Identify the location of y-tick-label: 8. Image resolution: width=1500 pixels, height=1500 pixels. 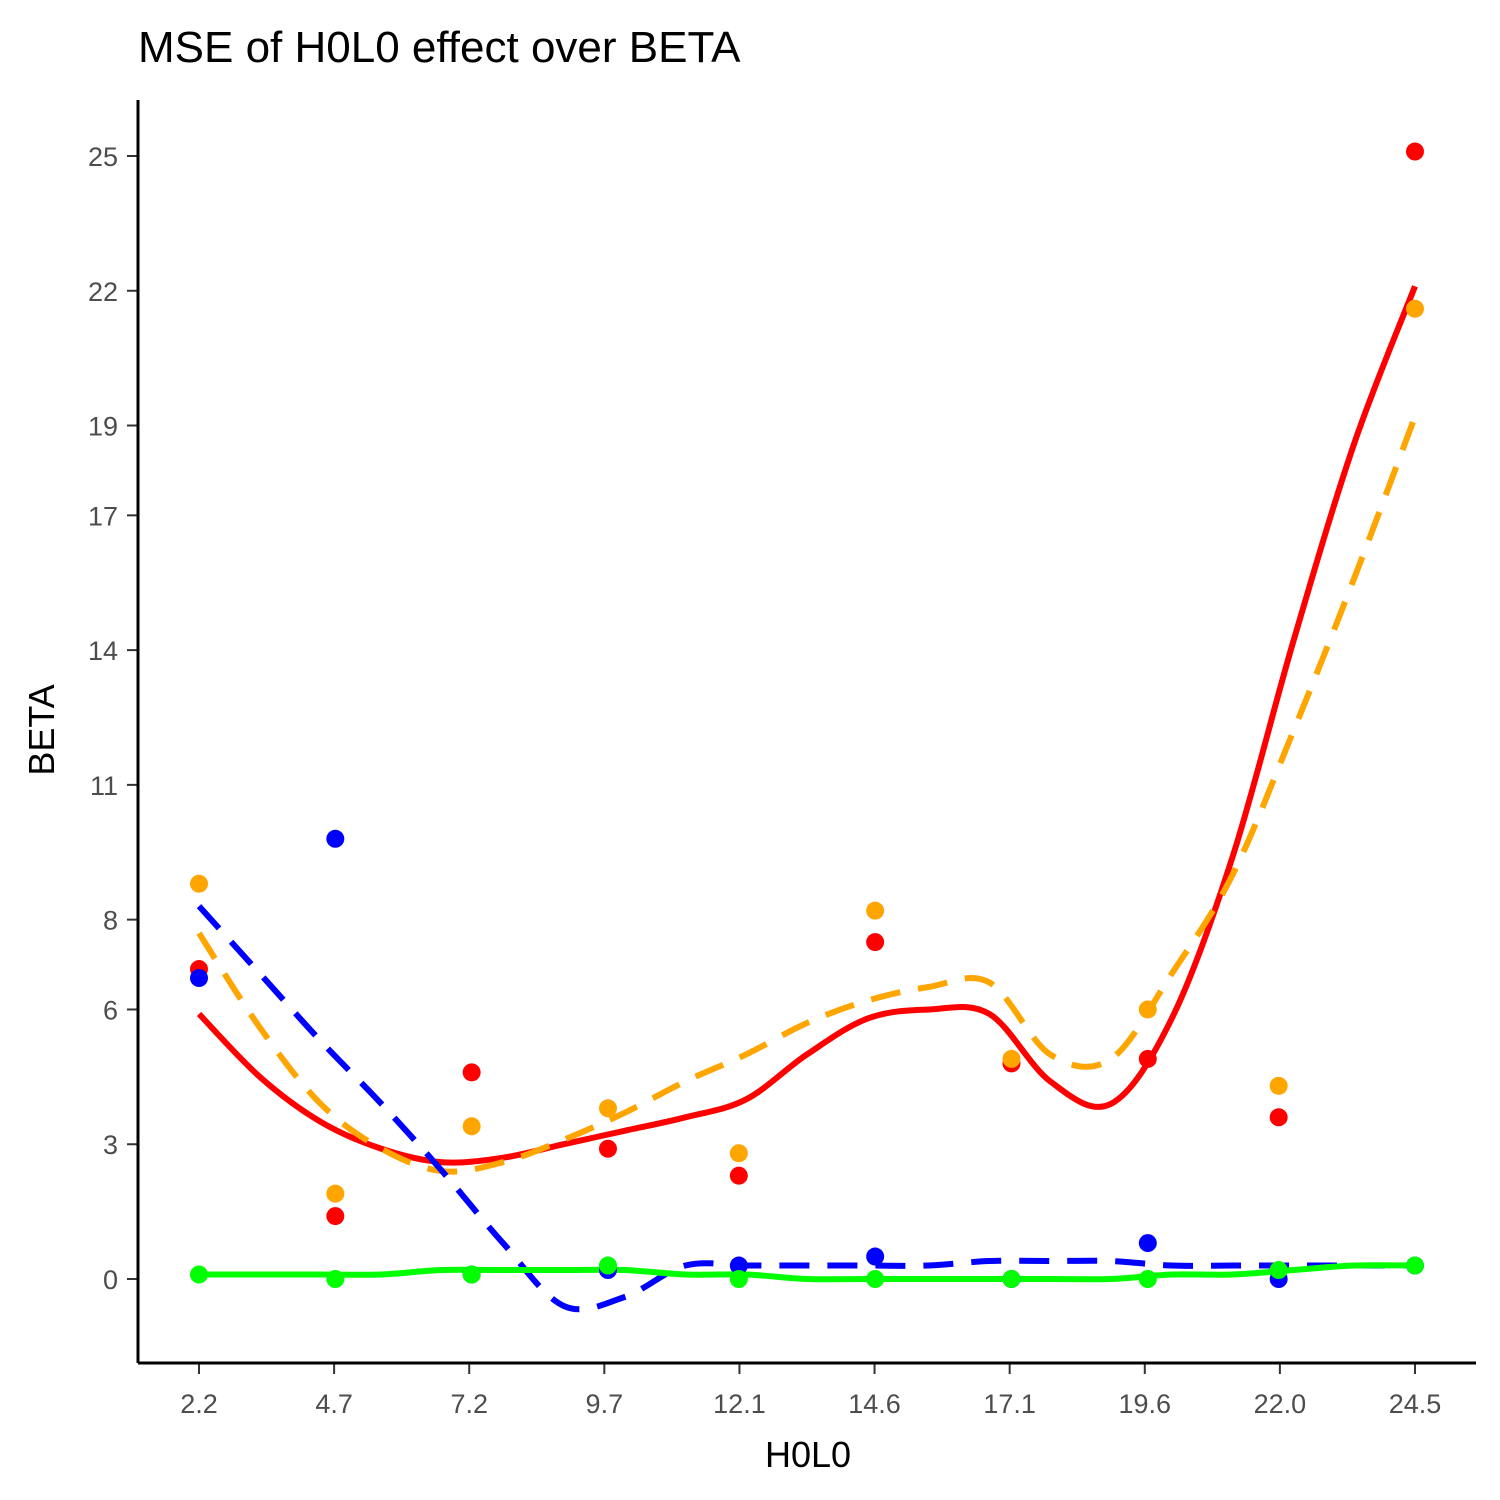
(110, 921).